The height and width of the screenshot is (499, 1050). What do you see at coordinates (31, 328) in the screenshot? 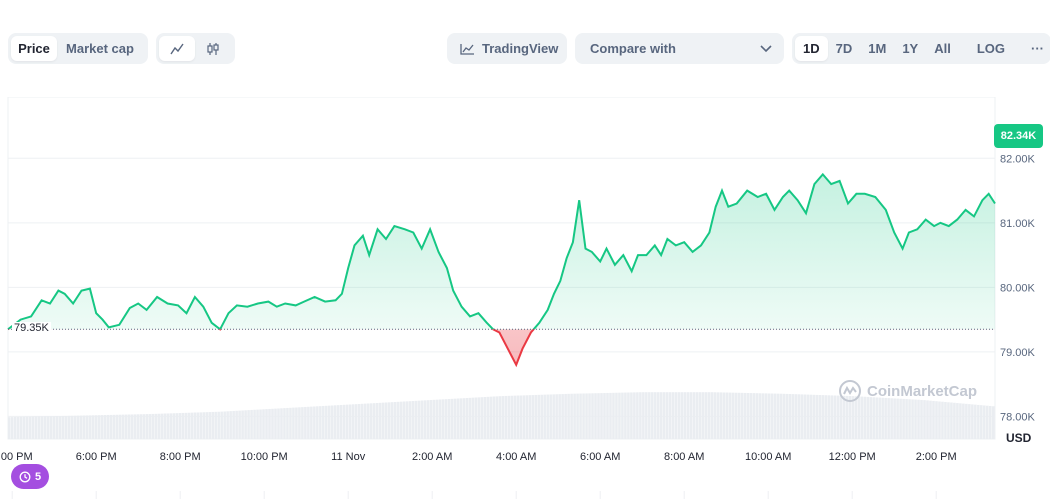
I see `open-price-label: 79.35K` at bounding box center [31, 328].